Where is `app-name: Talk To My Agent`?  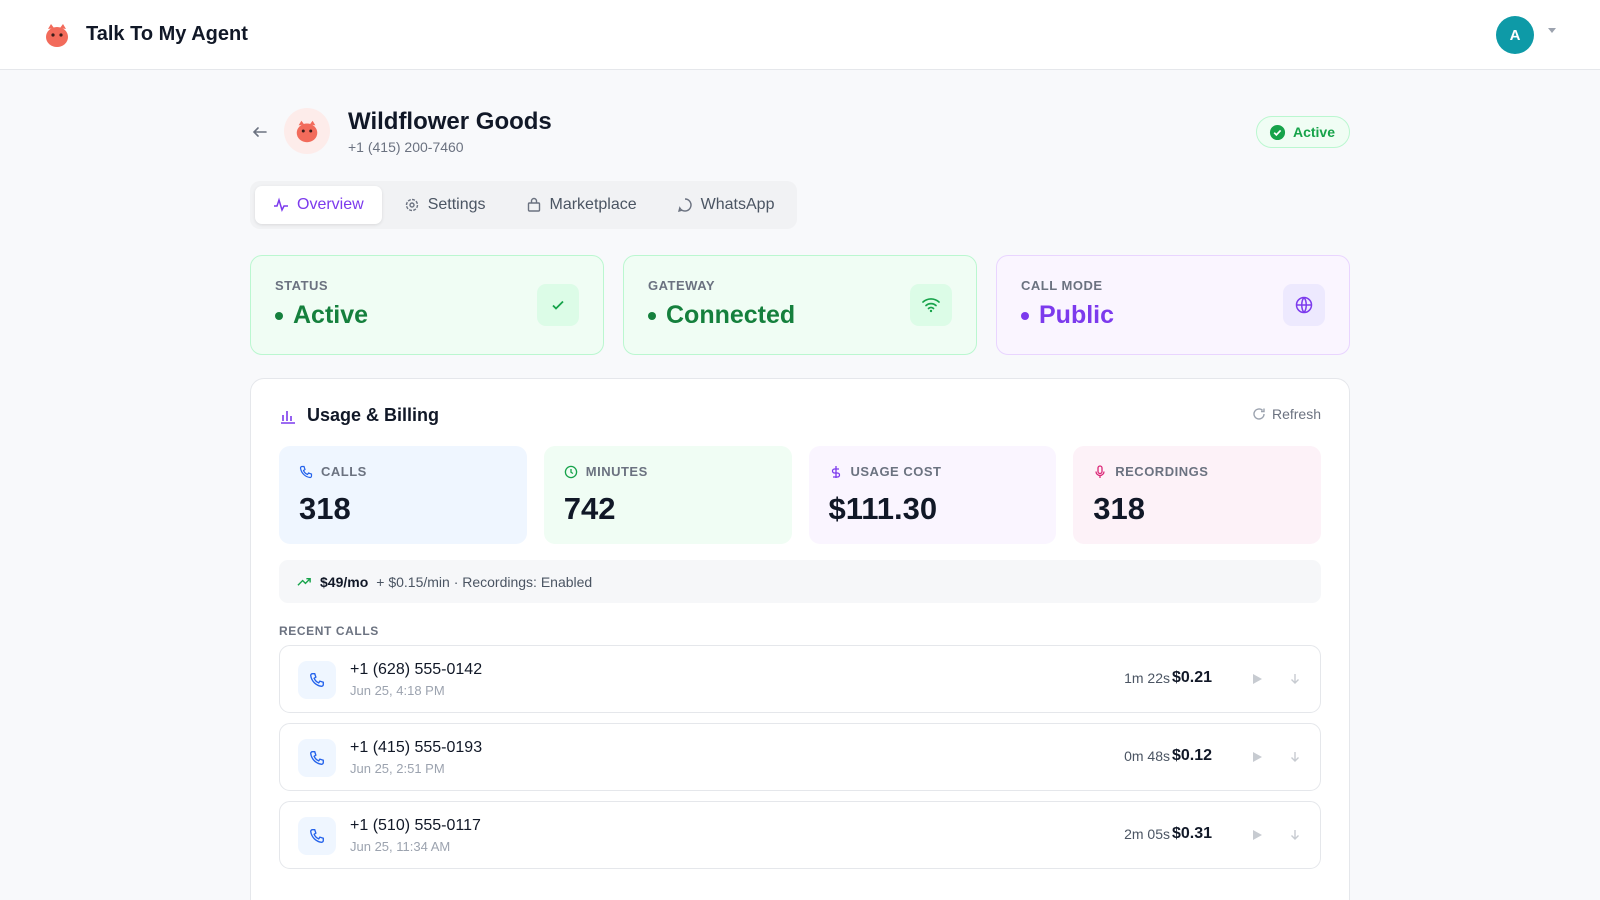 app-name: Talk To My Agent is located at coordinates (167, 34).